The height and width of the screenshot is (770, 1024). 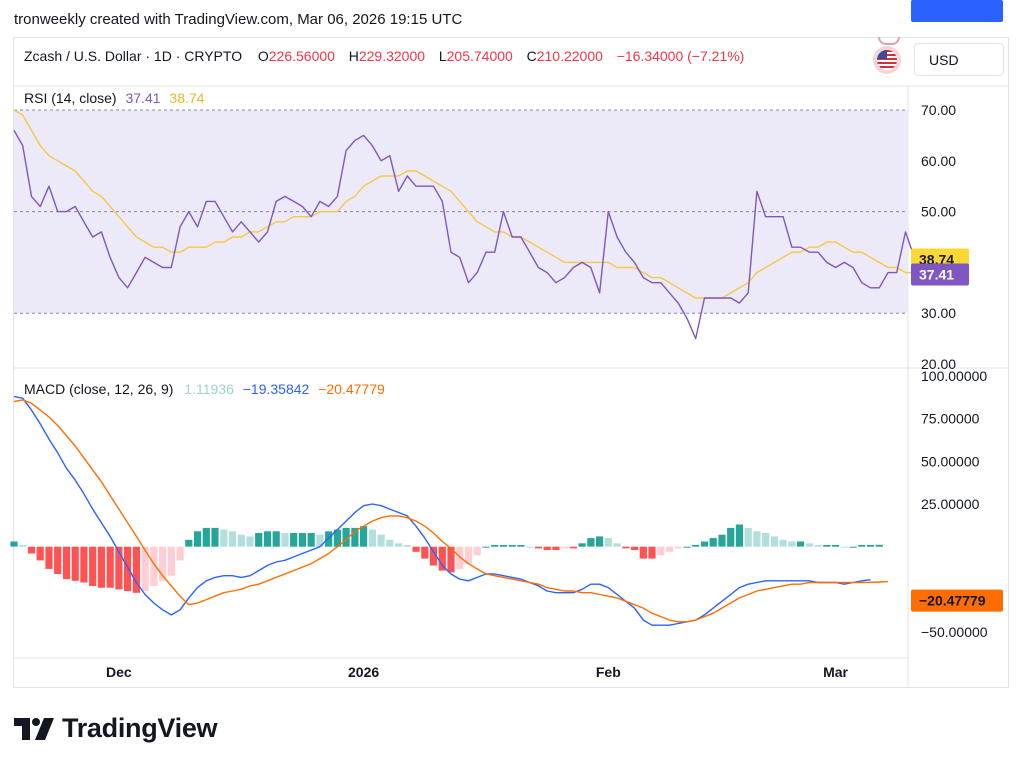 What do you see at coordinates (531, 56) in the screenshot?
I see `close-label: C` at bounding box center [531, 56].